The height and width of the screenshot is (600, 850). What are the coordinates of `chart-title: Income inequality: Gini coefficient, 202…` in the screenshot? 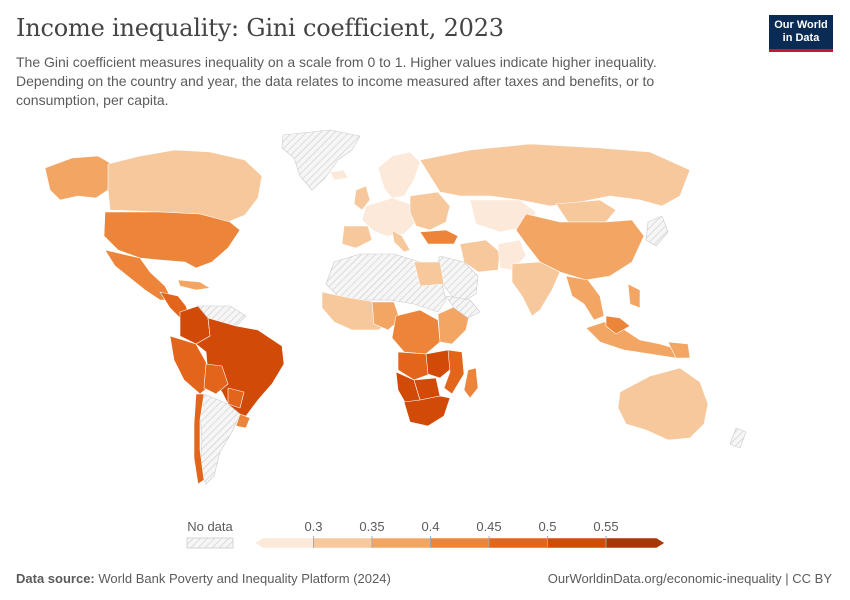 It's located at (260, 28).